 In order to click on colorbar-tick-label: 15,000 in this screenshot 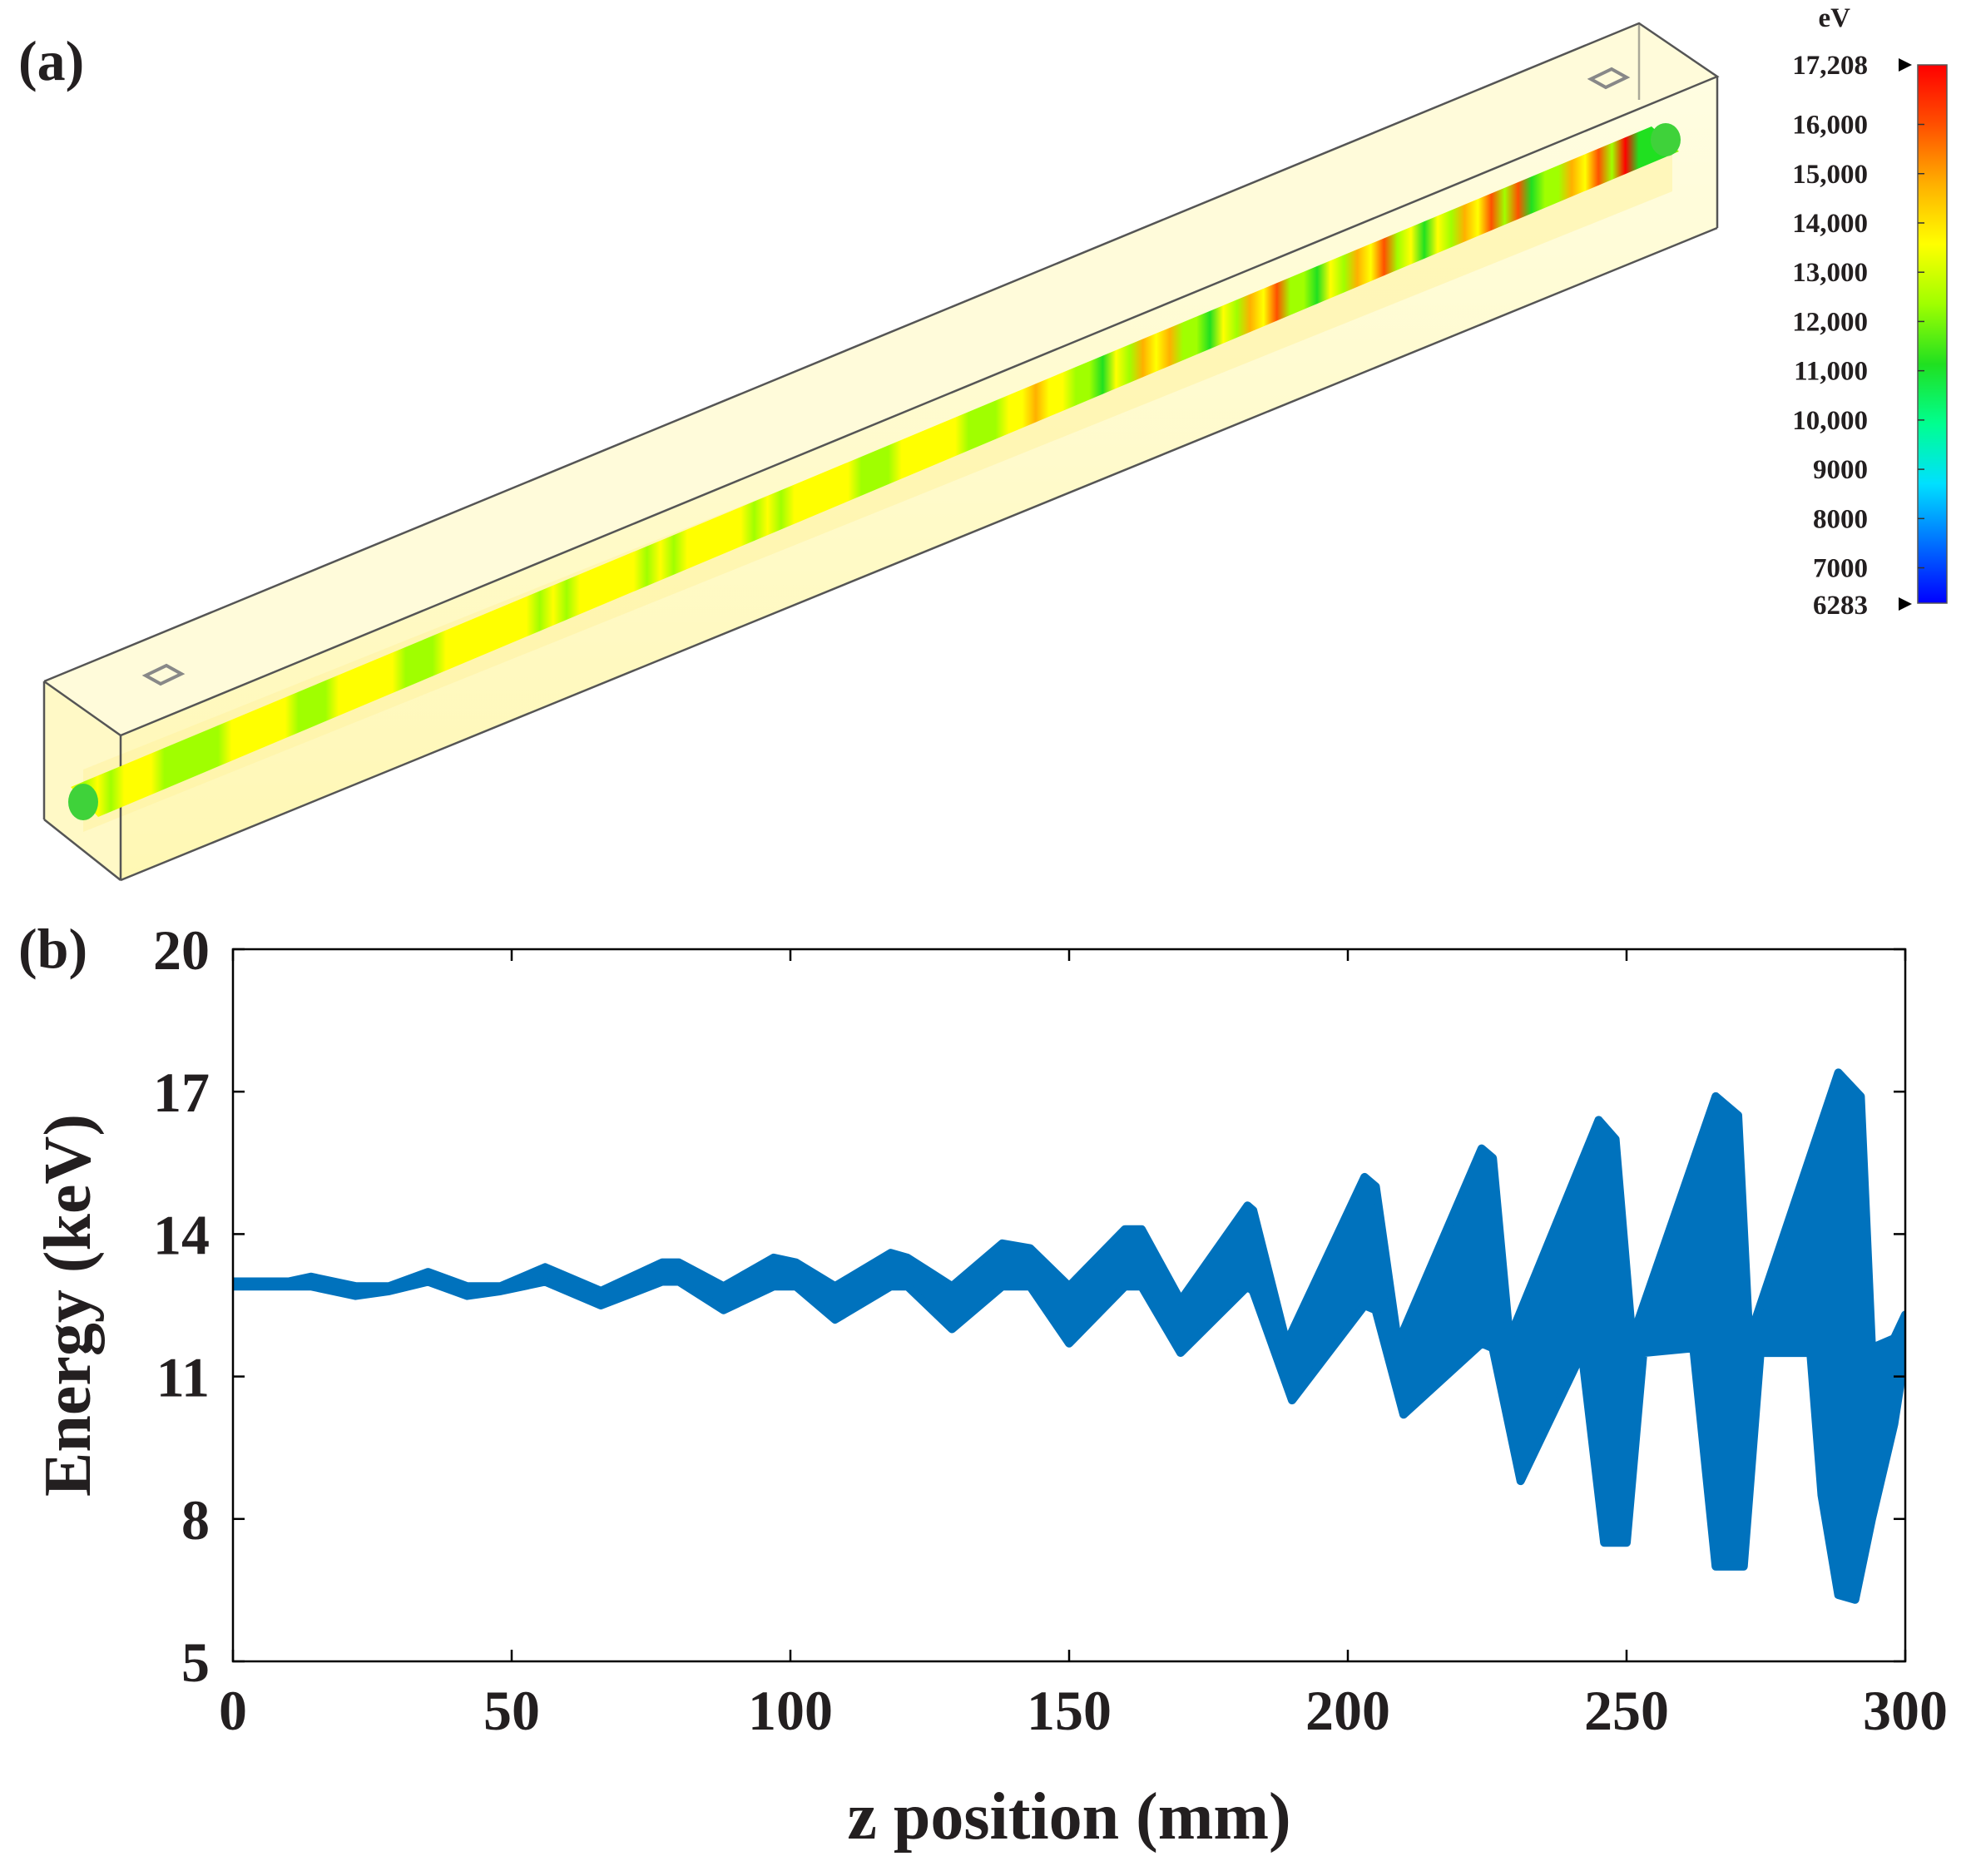, I will do `click(1830, 175)`.